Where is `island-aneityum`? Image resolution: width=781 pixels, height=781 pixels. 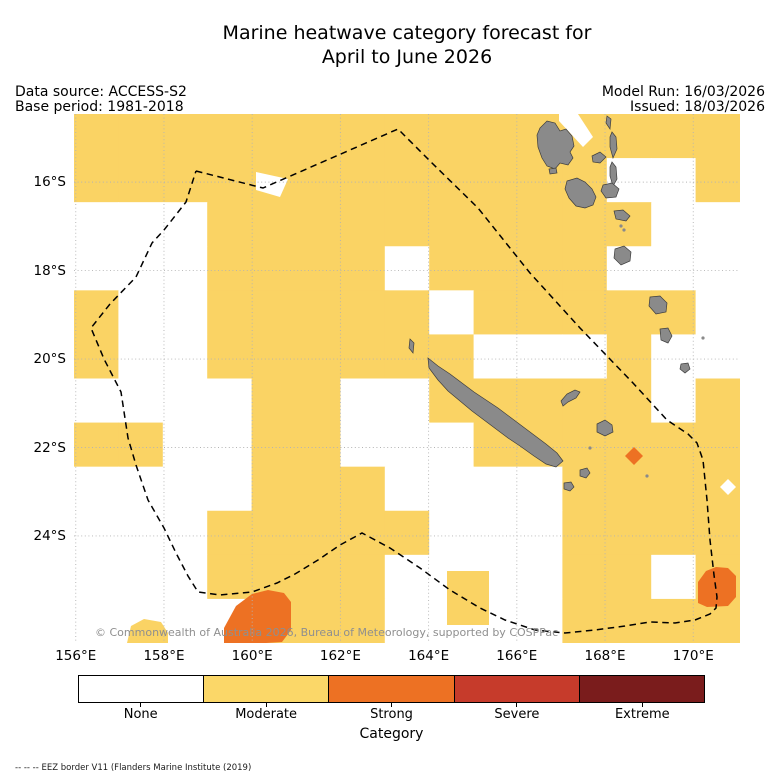 island-aneityum is located at coordinates (685, 368).